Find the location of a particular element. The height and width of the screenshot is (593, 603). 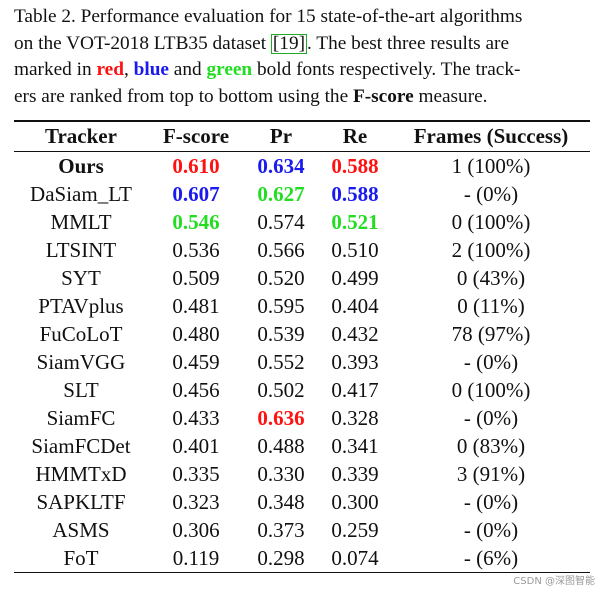

cell-tracker: Ours is located at coordinates (81, 165).